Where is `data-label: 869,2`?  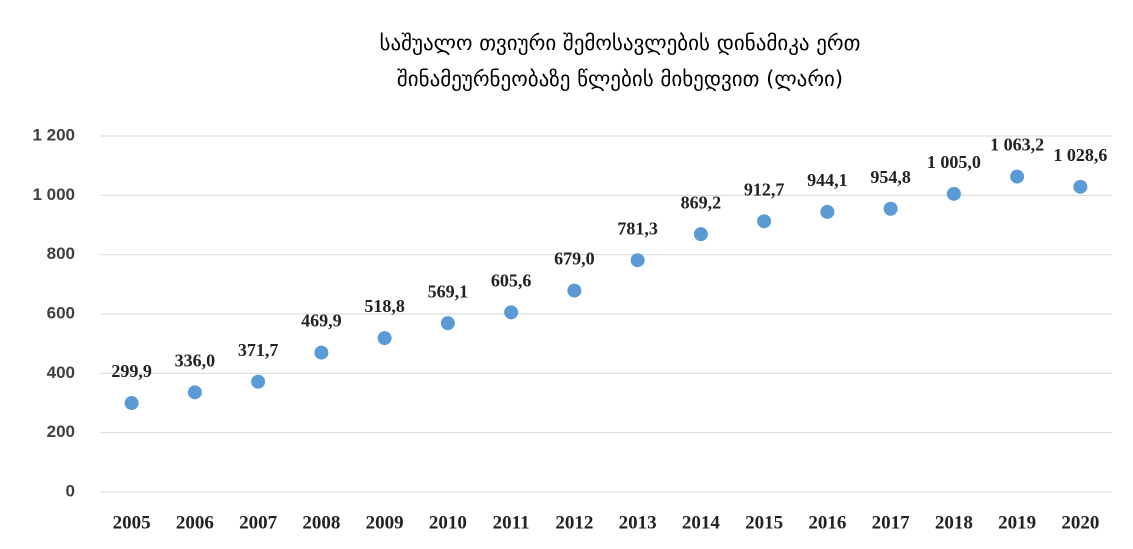 data-label: 869,2 is located at coordinates (701, 202).